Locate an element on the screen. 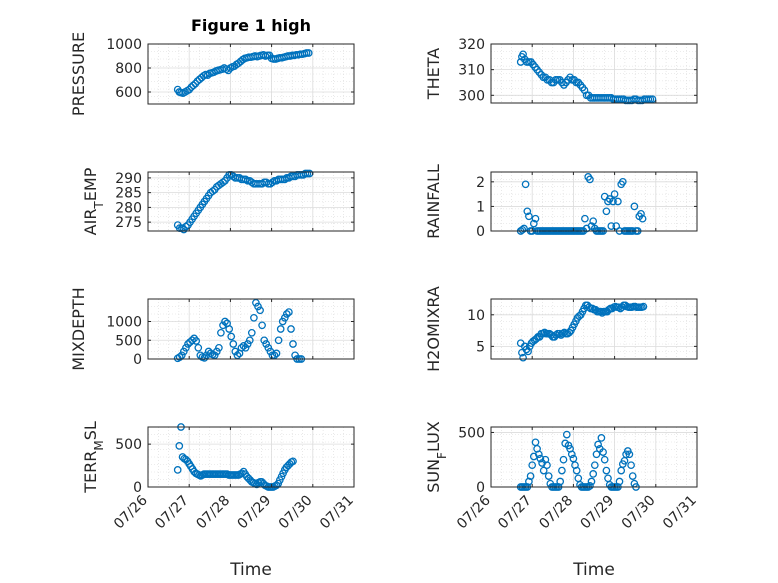 This screenshot has height=583, width=778. y-tick-label: 600 is located at coordinates (128, 93).